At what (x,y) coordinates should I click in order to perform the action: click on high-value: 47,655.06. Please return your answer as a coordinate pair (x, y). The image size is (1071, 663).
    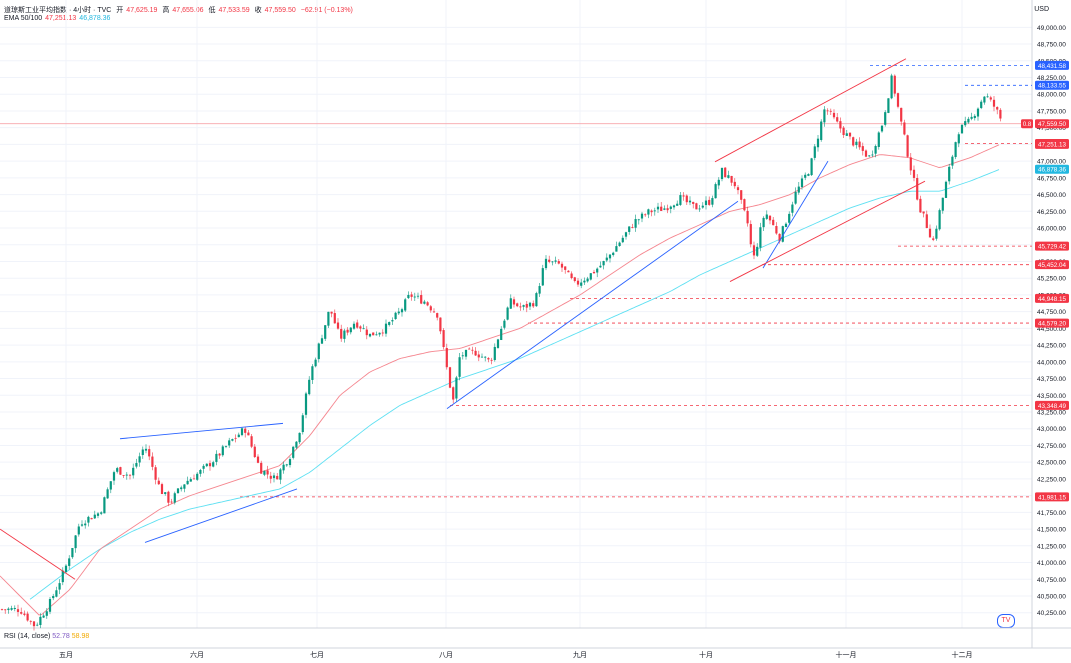
    Looking at the image, I should click on (188, 10).